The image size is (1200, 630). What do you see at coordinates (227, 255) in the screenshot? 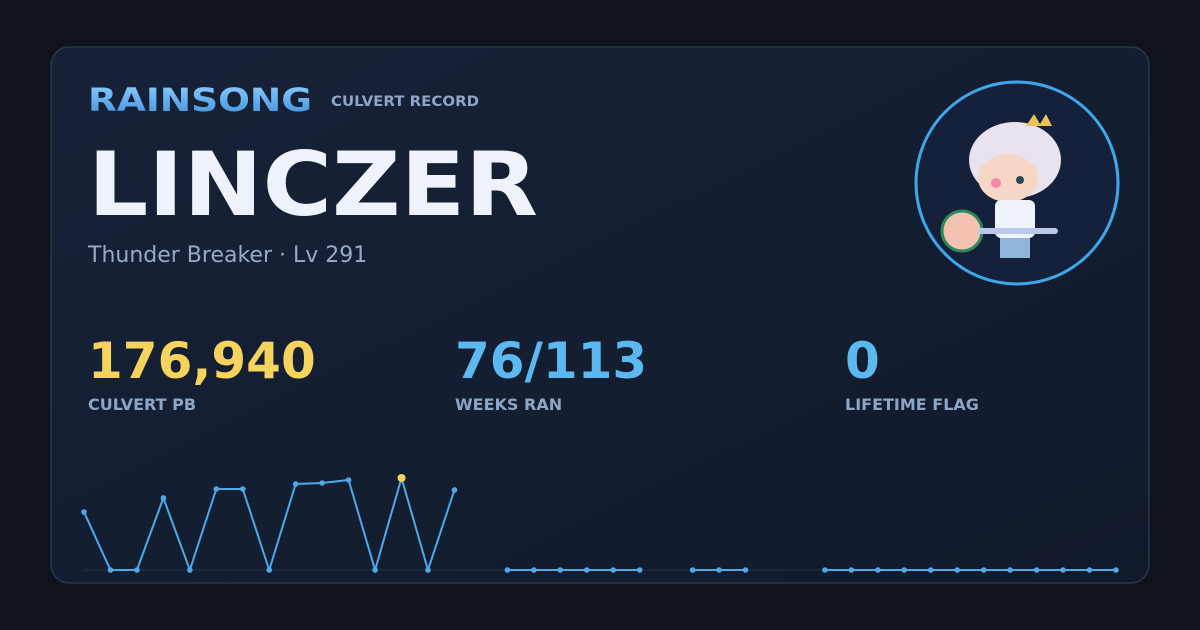
I see `player-details: Thunder Breaker · Lv 291` at bounding box center [227, 255].